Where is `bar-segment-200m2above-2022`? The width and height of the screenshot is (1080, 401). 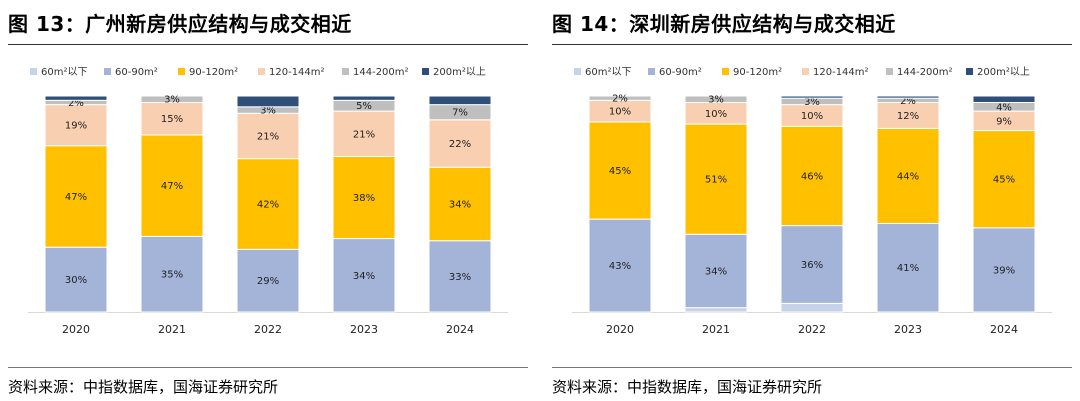
bar-segment-200m2above-2022 is located at coordinates (812, 97).